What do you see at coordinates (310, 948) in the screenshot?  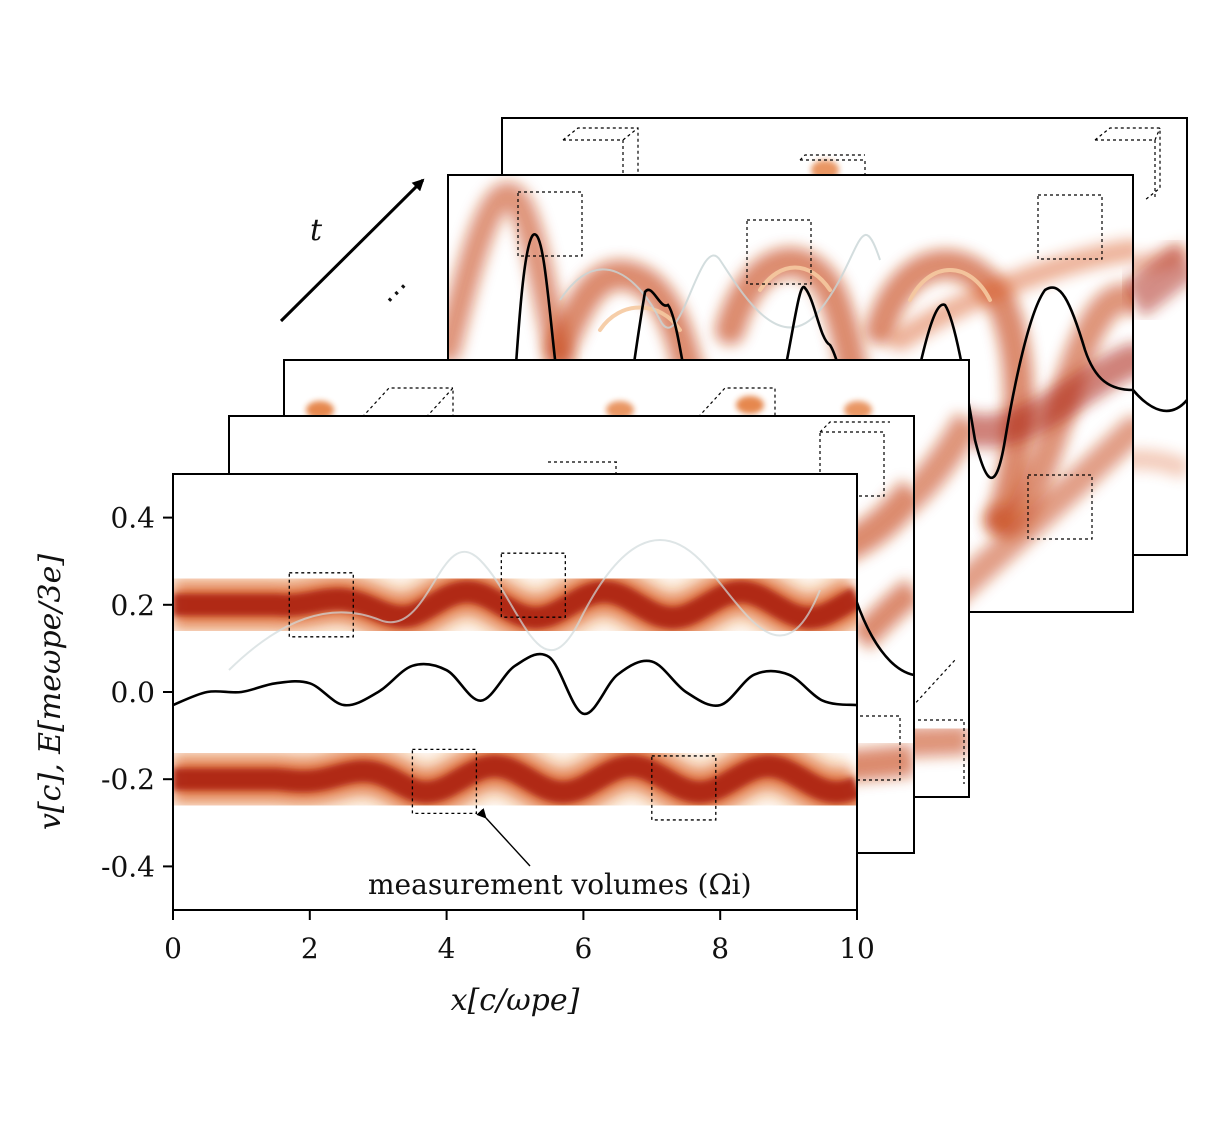 I see `x-tick-label: 2` at bounding box center [310, 948].